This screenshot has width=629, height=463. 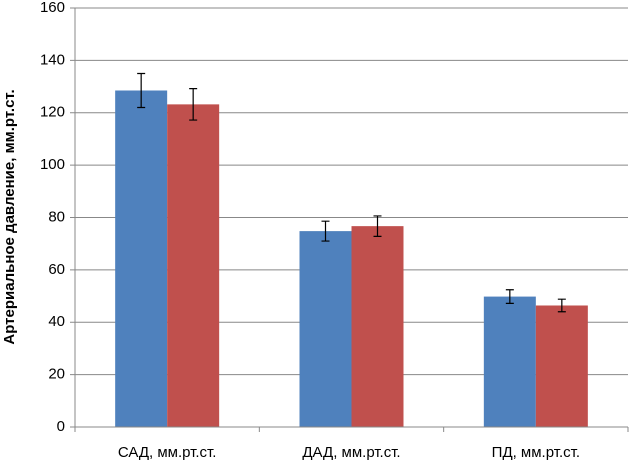 What do you see at coordinates (56, 269) in the screenshot?
I see `y-tick-label: 60` at bounding box center [56, 269].